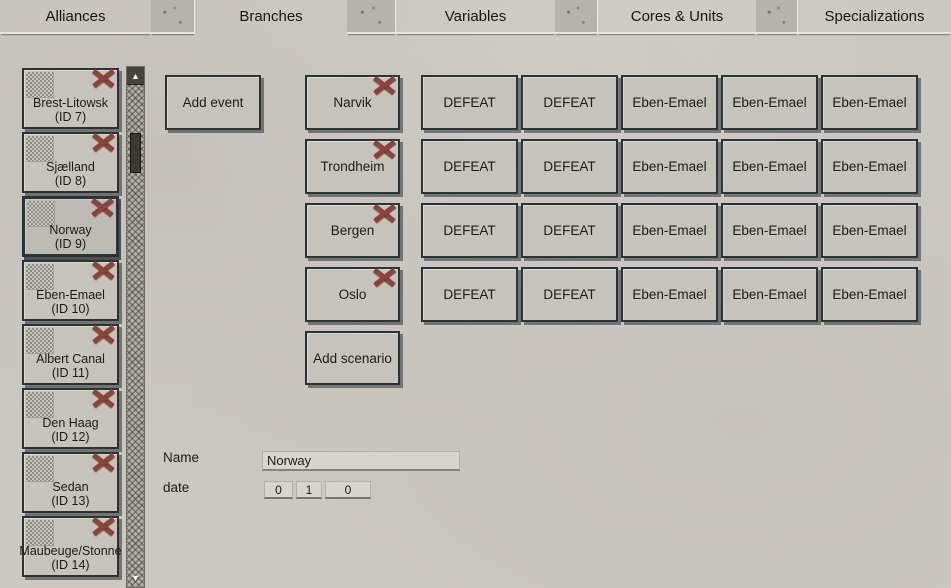 This screenshot has height=588, width=951. What do you see at coordinates (70, 229) in the screenshot?
I see `event-name: Norway` at bounding box center [70, 229].